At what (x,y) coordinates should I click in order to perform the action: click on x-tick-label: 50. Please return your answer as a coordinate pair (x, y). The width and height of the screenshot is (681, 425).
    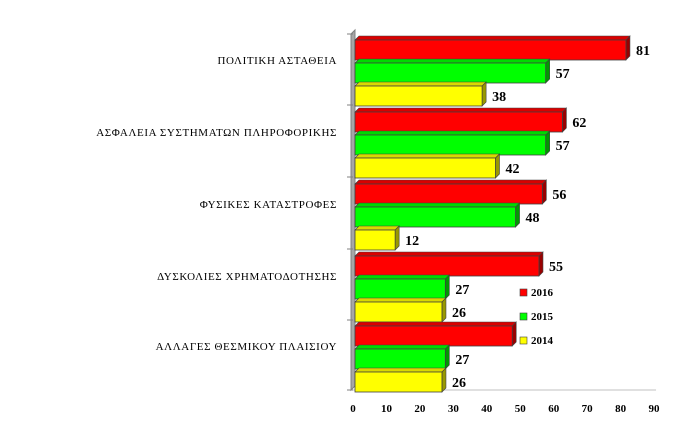
    Looking at the image, I should click on (521, 409).